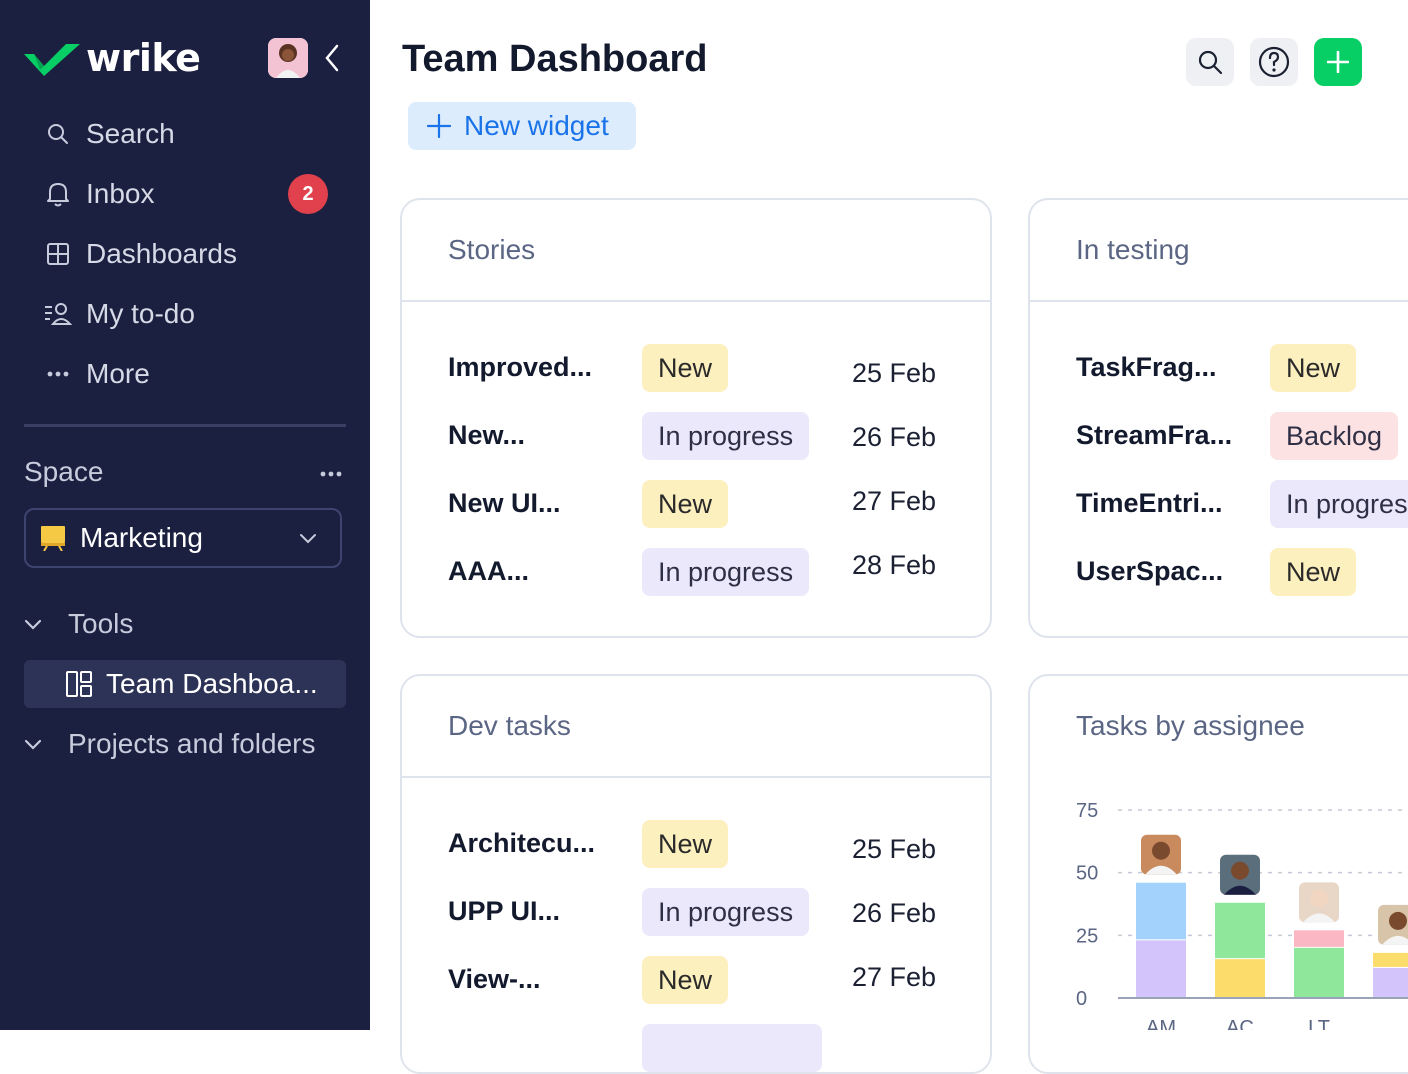 This screenshot has height=1074, width=1408. What do you see at coordinates (140, 313) in the screenshot?
I see `nav-my-todo-label: My to-do` at bounding box center [140, 313].